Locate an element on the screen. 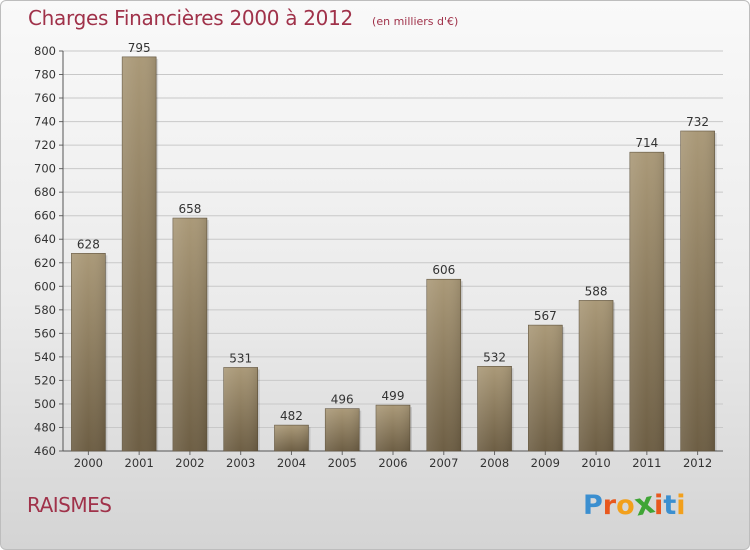 Image resolution: width=750 pixels, height=550 pixels. x-tick-label: 2010 is located at coordinates (595, 463).